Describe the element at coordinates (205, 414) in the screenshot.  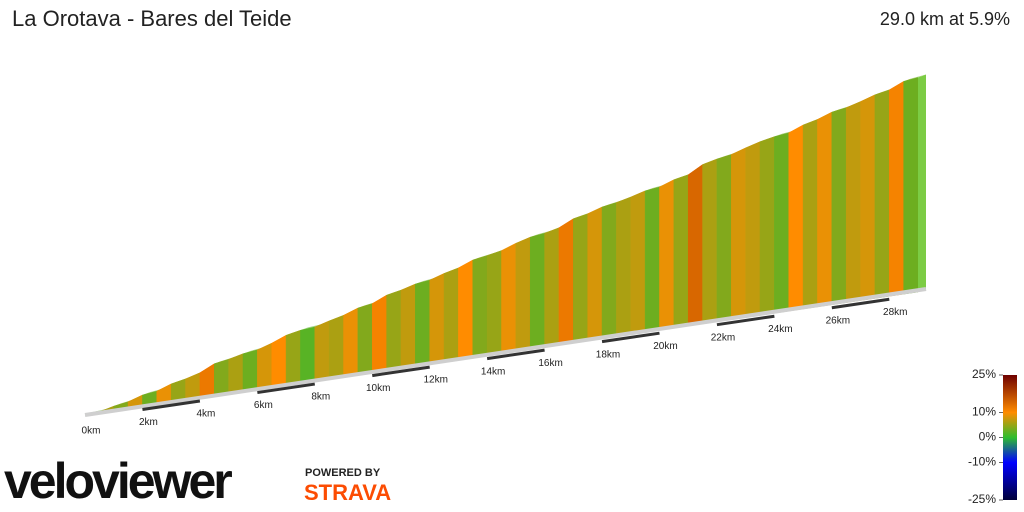
I see `x-tick-label: 4km` at that location.